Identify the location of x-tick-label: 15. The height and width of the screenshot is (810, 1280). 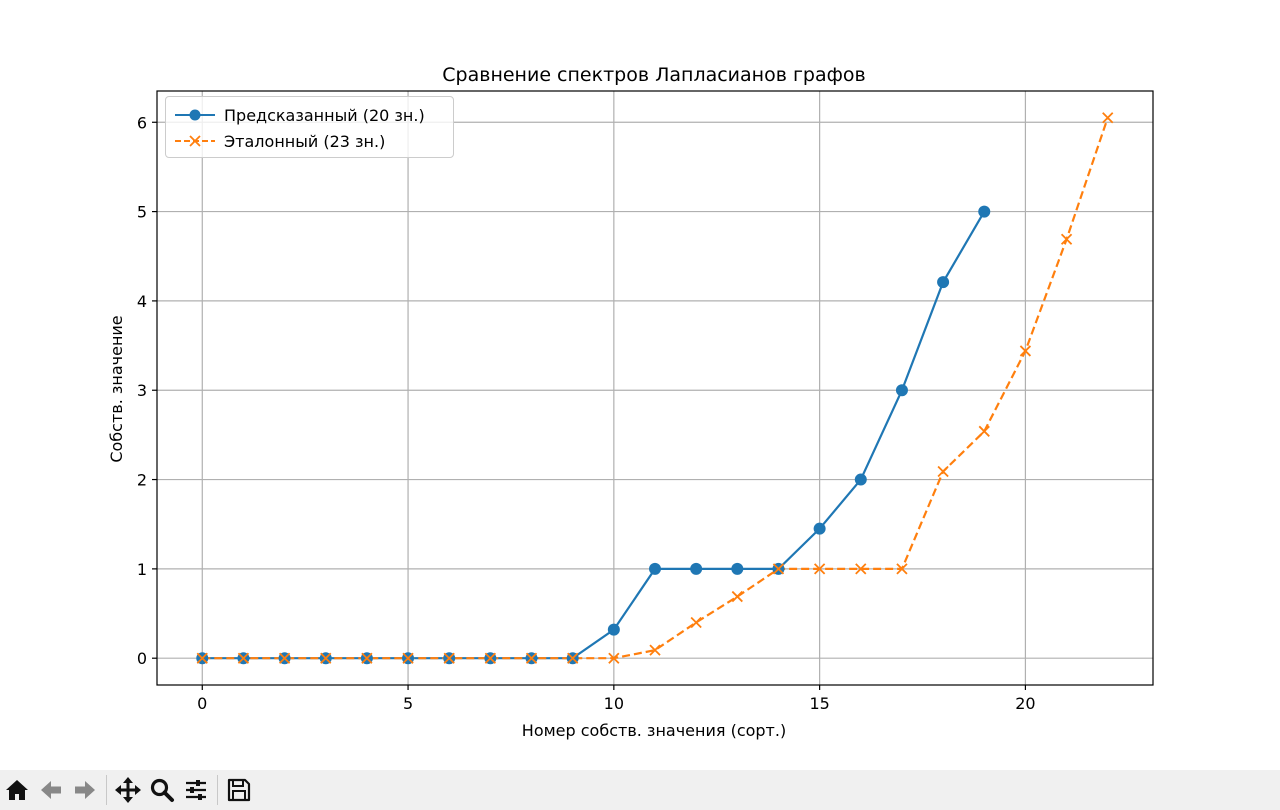
(819, 703).